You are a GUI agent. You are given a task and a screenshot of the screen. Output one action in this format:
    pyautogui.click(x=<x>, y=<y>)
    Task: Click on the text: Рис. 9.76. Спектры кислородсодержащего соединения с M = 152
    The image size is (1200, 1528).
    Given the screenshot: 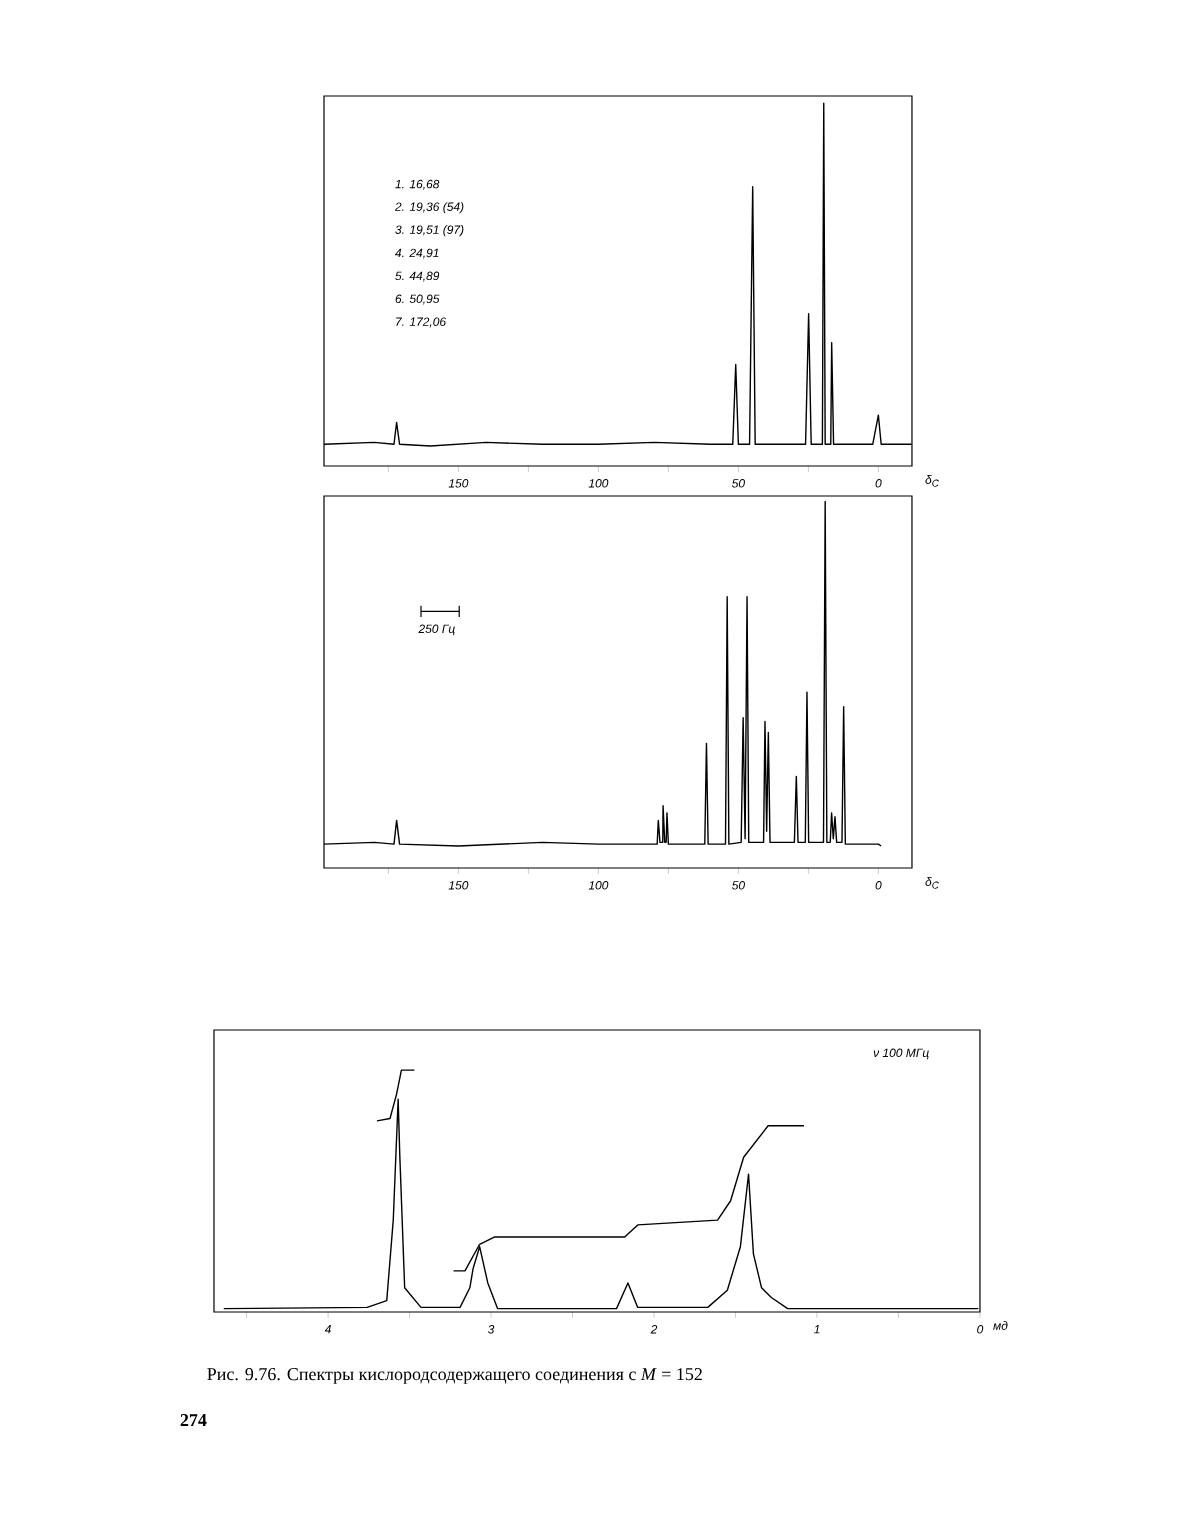 What is the action you would take?
    pyautogui.click(x=454, y=1376)
    